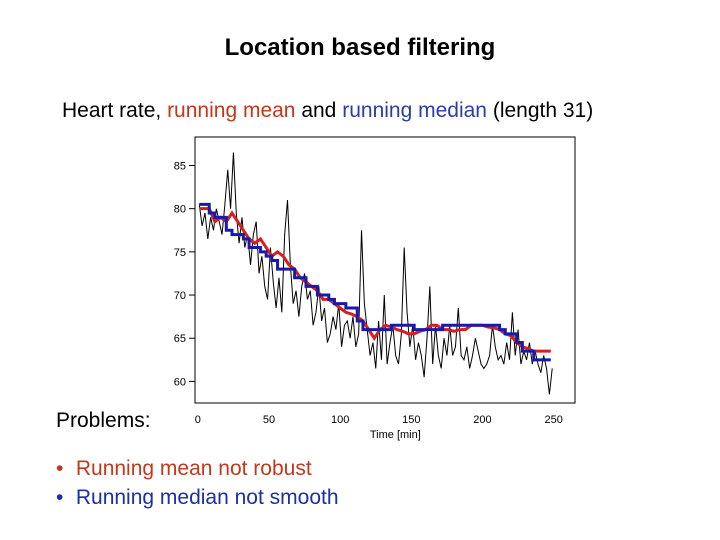 This screenshot has width=720, height=540. What do you see at coordinates (193, 468) in the screenshot?
I see `problem-text-mean: Running mean not robust` at bounding box center [193, 468].